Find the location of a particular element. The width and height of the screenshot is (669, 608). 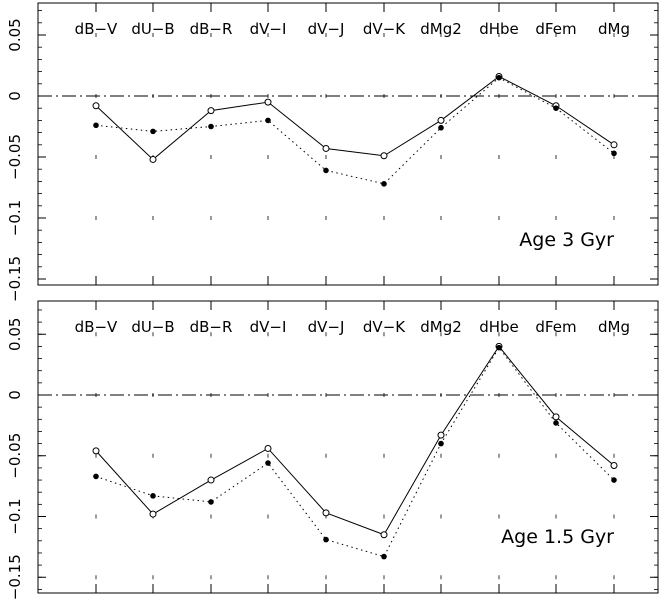

age-annotation: Age 1.5 Gyr is located at coordinates (557, 537).